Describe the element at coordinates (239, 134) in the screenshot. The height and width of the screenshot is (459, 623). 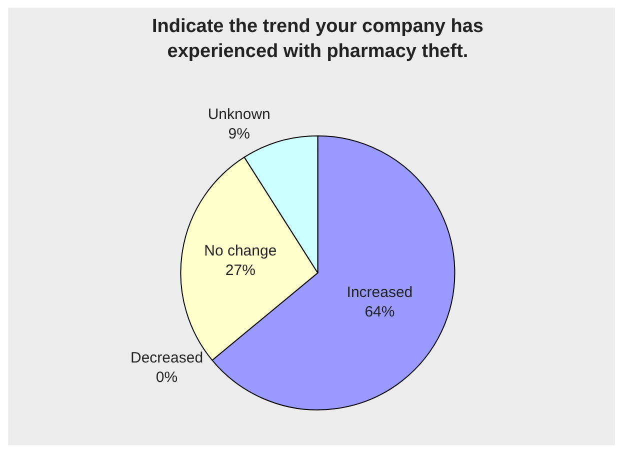
I see `data-label: 9%` at that location.